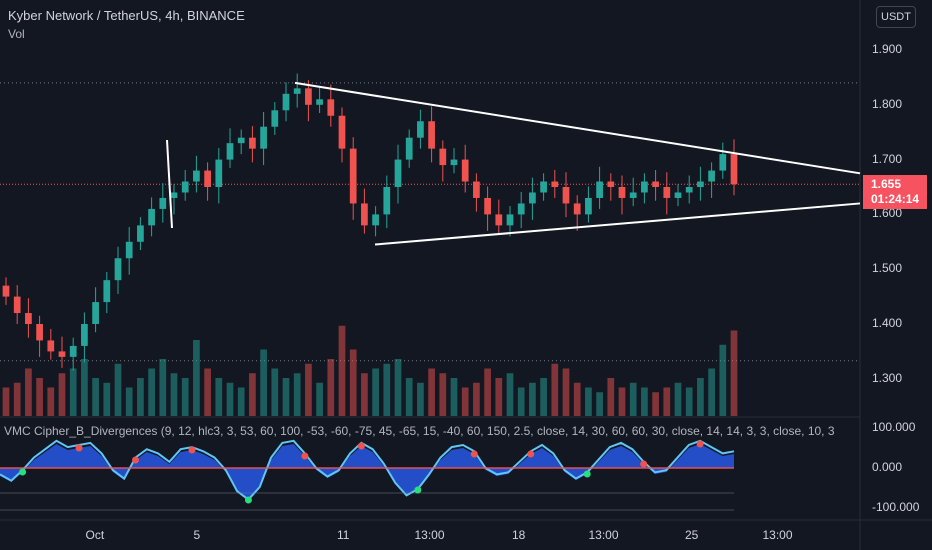 The image size is (932, 550). Describe the element at coordinates (126, 15) in the screenshot. I see `symbol-title: Kyber Network / TetherUS, 4h, BINANCE` at that location.